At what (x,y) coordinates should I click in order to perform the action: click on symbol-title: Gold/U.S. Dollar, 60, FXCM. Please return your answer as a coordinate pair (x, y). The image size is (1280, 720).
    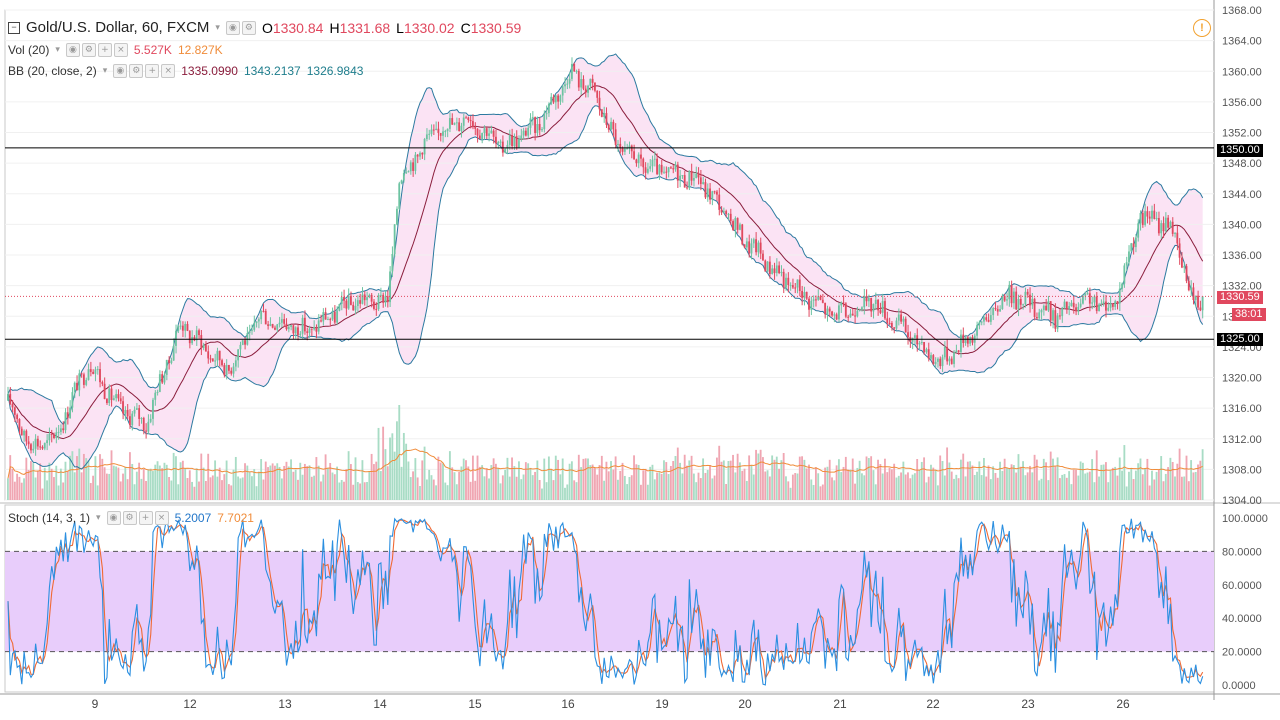
    Looking at the image, I should click on (118, 27).